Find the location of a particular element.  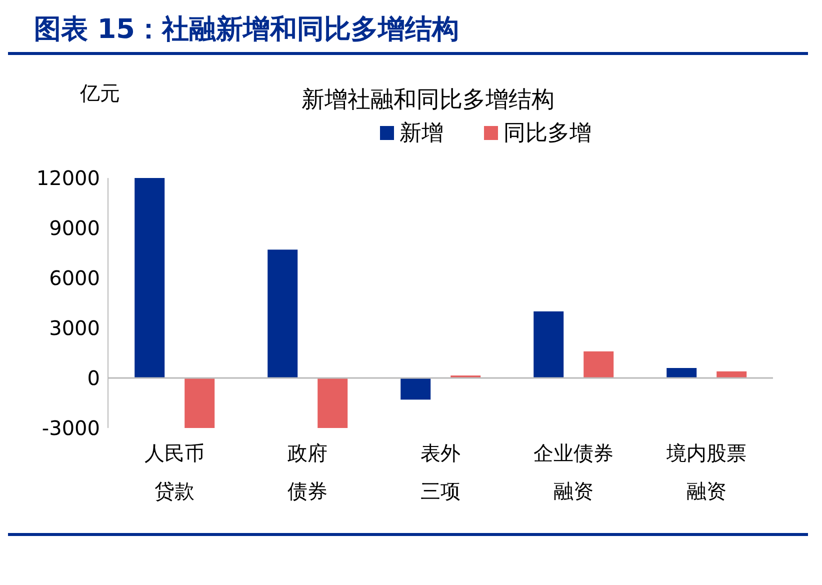

x-tick-label: 企业债券融资 is located at coordinates (574, 472).